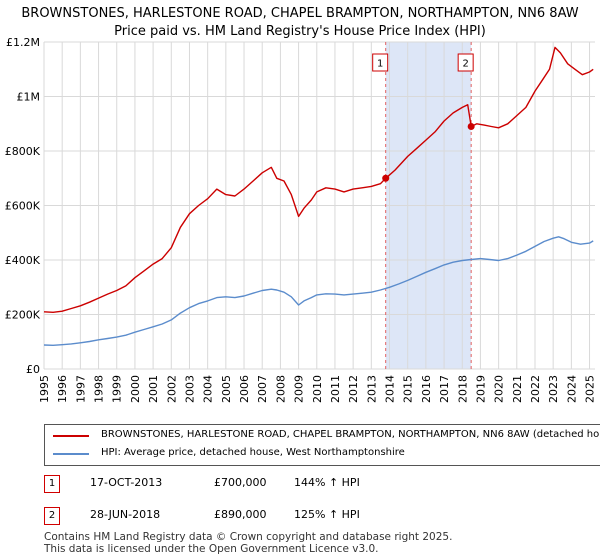  I want to click on x-tick-label: 2011, so click(335, 389).